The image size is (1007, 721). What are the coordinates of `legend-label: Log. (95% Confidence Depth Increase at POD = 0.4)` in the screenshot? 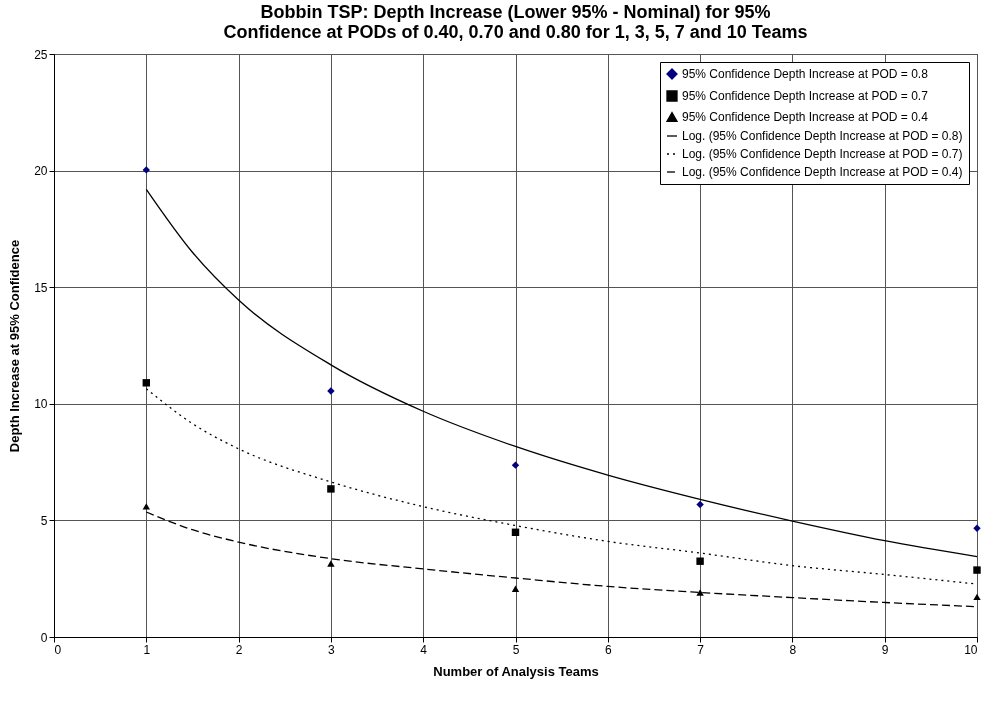 It's located at (822, 172).